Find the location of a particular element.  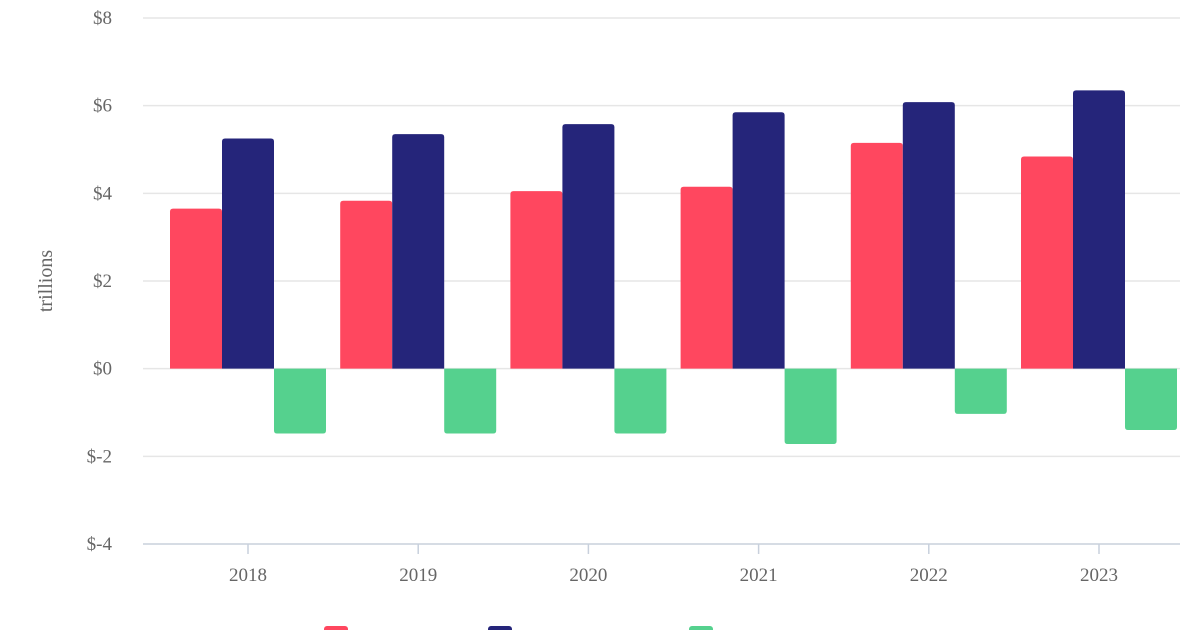

x-axis-tick-labels: 2018 2019 2020 2021 2022 2023 is located at coordinates (673, 575).